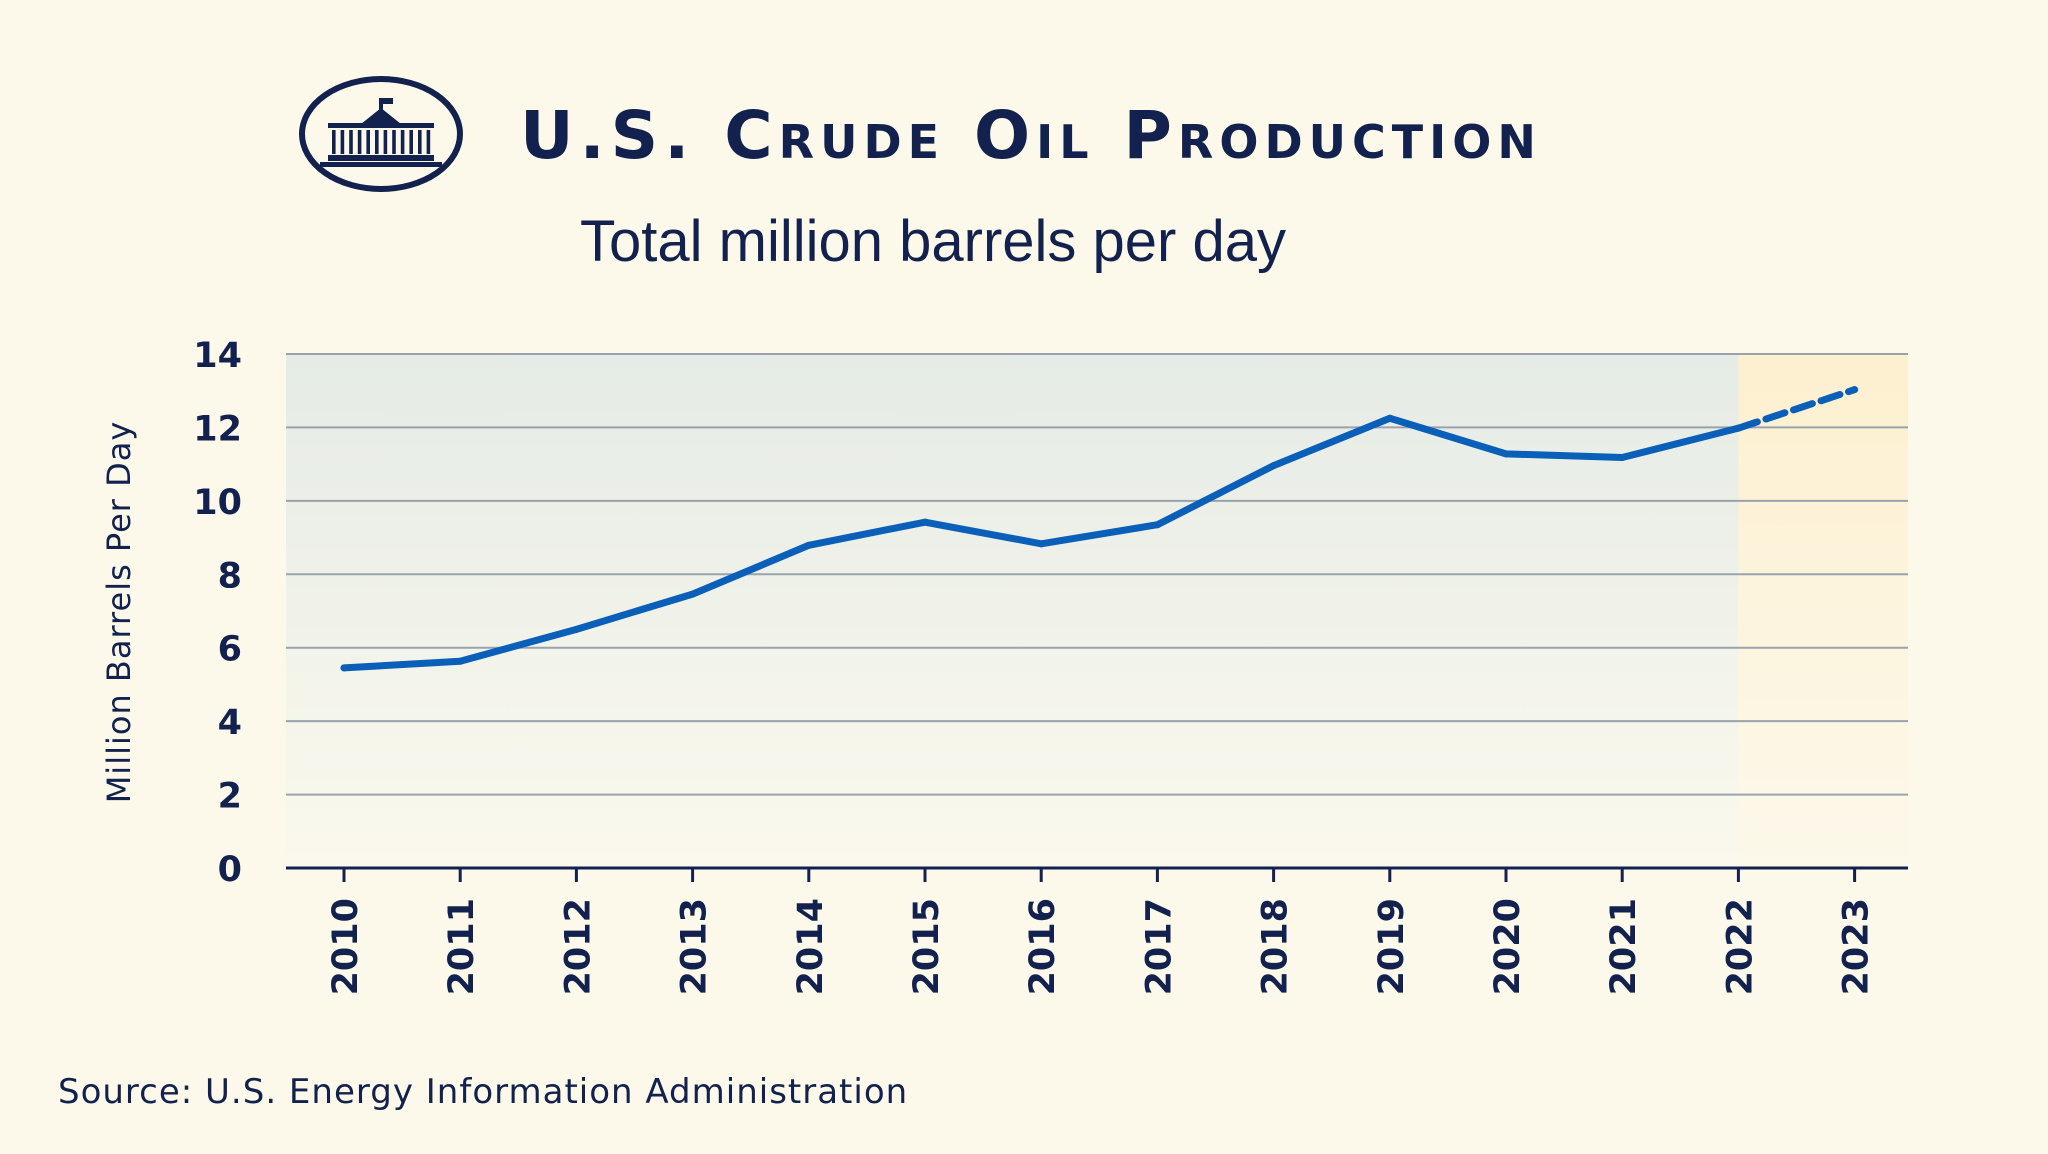 Image resolution: width=2048 pixels, height=1154 pixels. Describe the element at coordinates (1031, 135) in the screenshot. I see `chart-title: U.S. Crude Oil Production` at that location.